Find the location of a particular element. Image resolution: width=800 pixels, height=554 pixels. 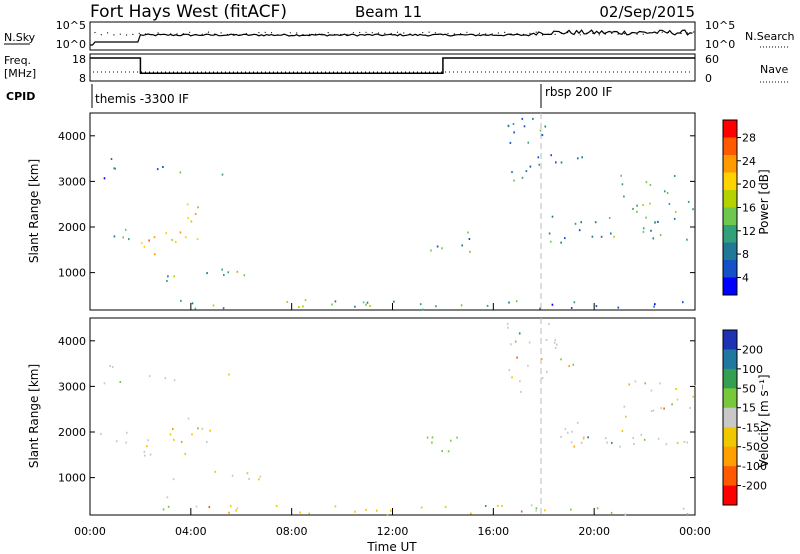

station-title: Fort Hays West (fitACF) is located at coordinates (188, 12).